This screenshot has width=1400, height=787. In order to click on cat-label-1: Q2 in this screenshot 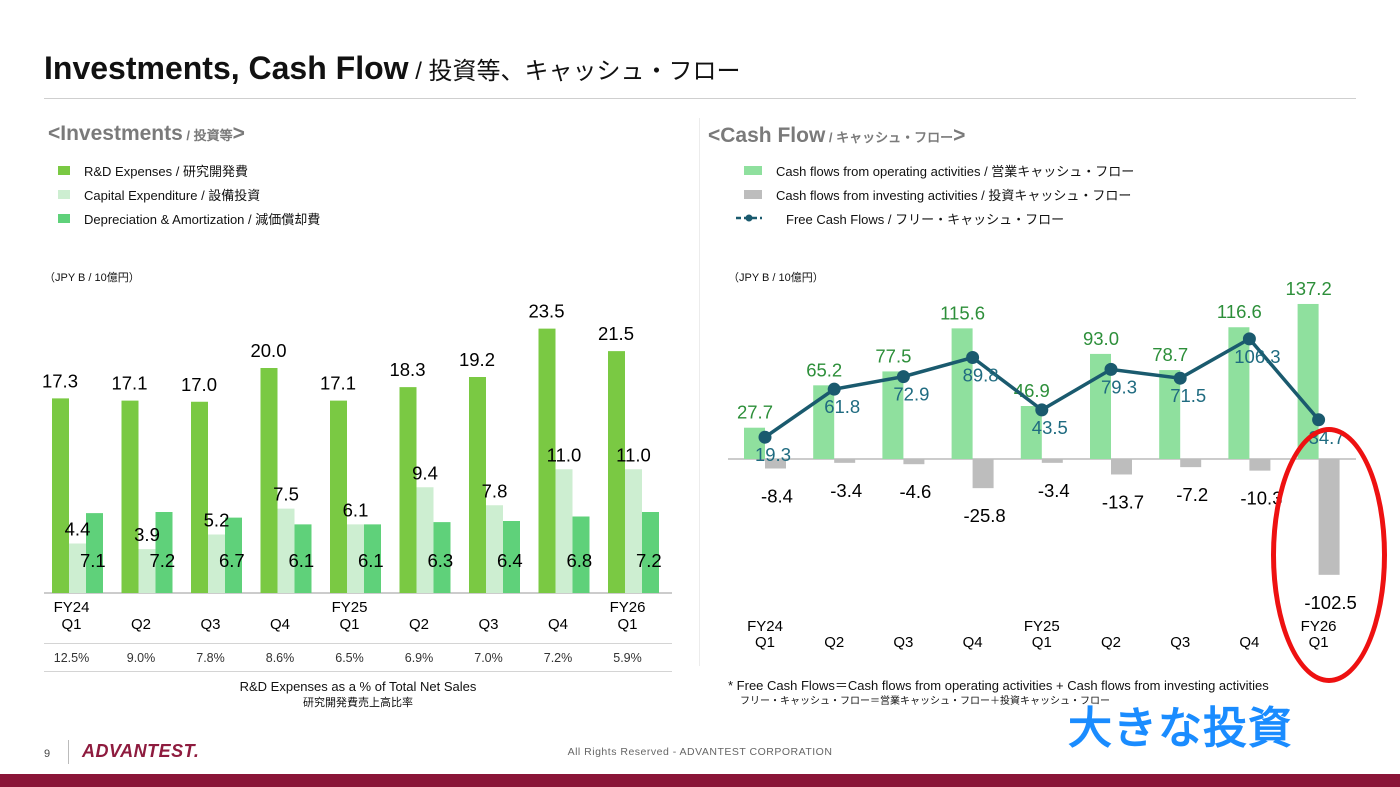, I will do `click(141, 624)`.